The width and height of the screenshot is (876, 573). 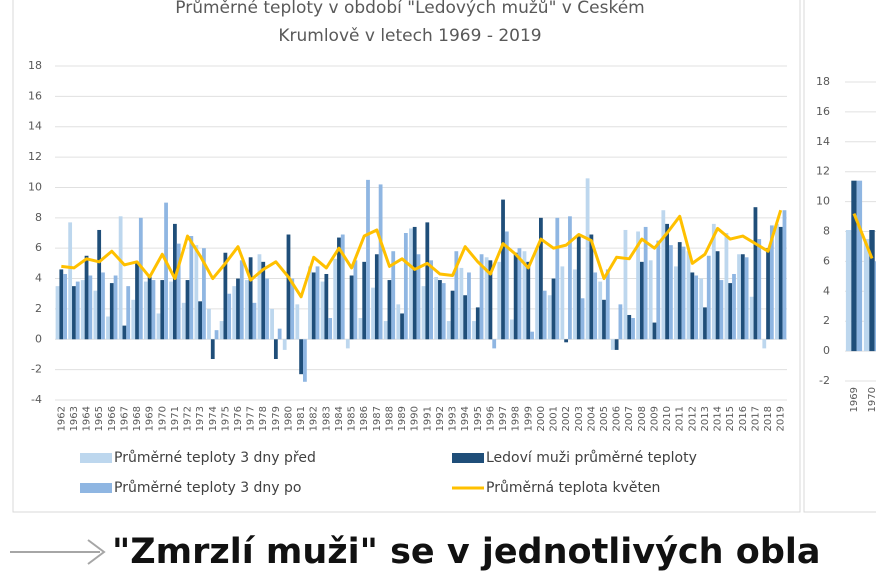 What do you see at coordinates (263, 418) in the screenshot?
I see `x-tick-label: 1978` at bounding box center [263, 418].